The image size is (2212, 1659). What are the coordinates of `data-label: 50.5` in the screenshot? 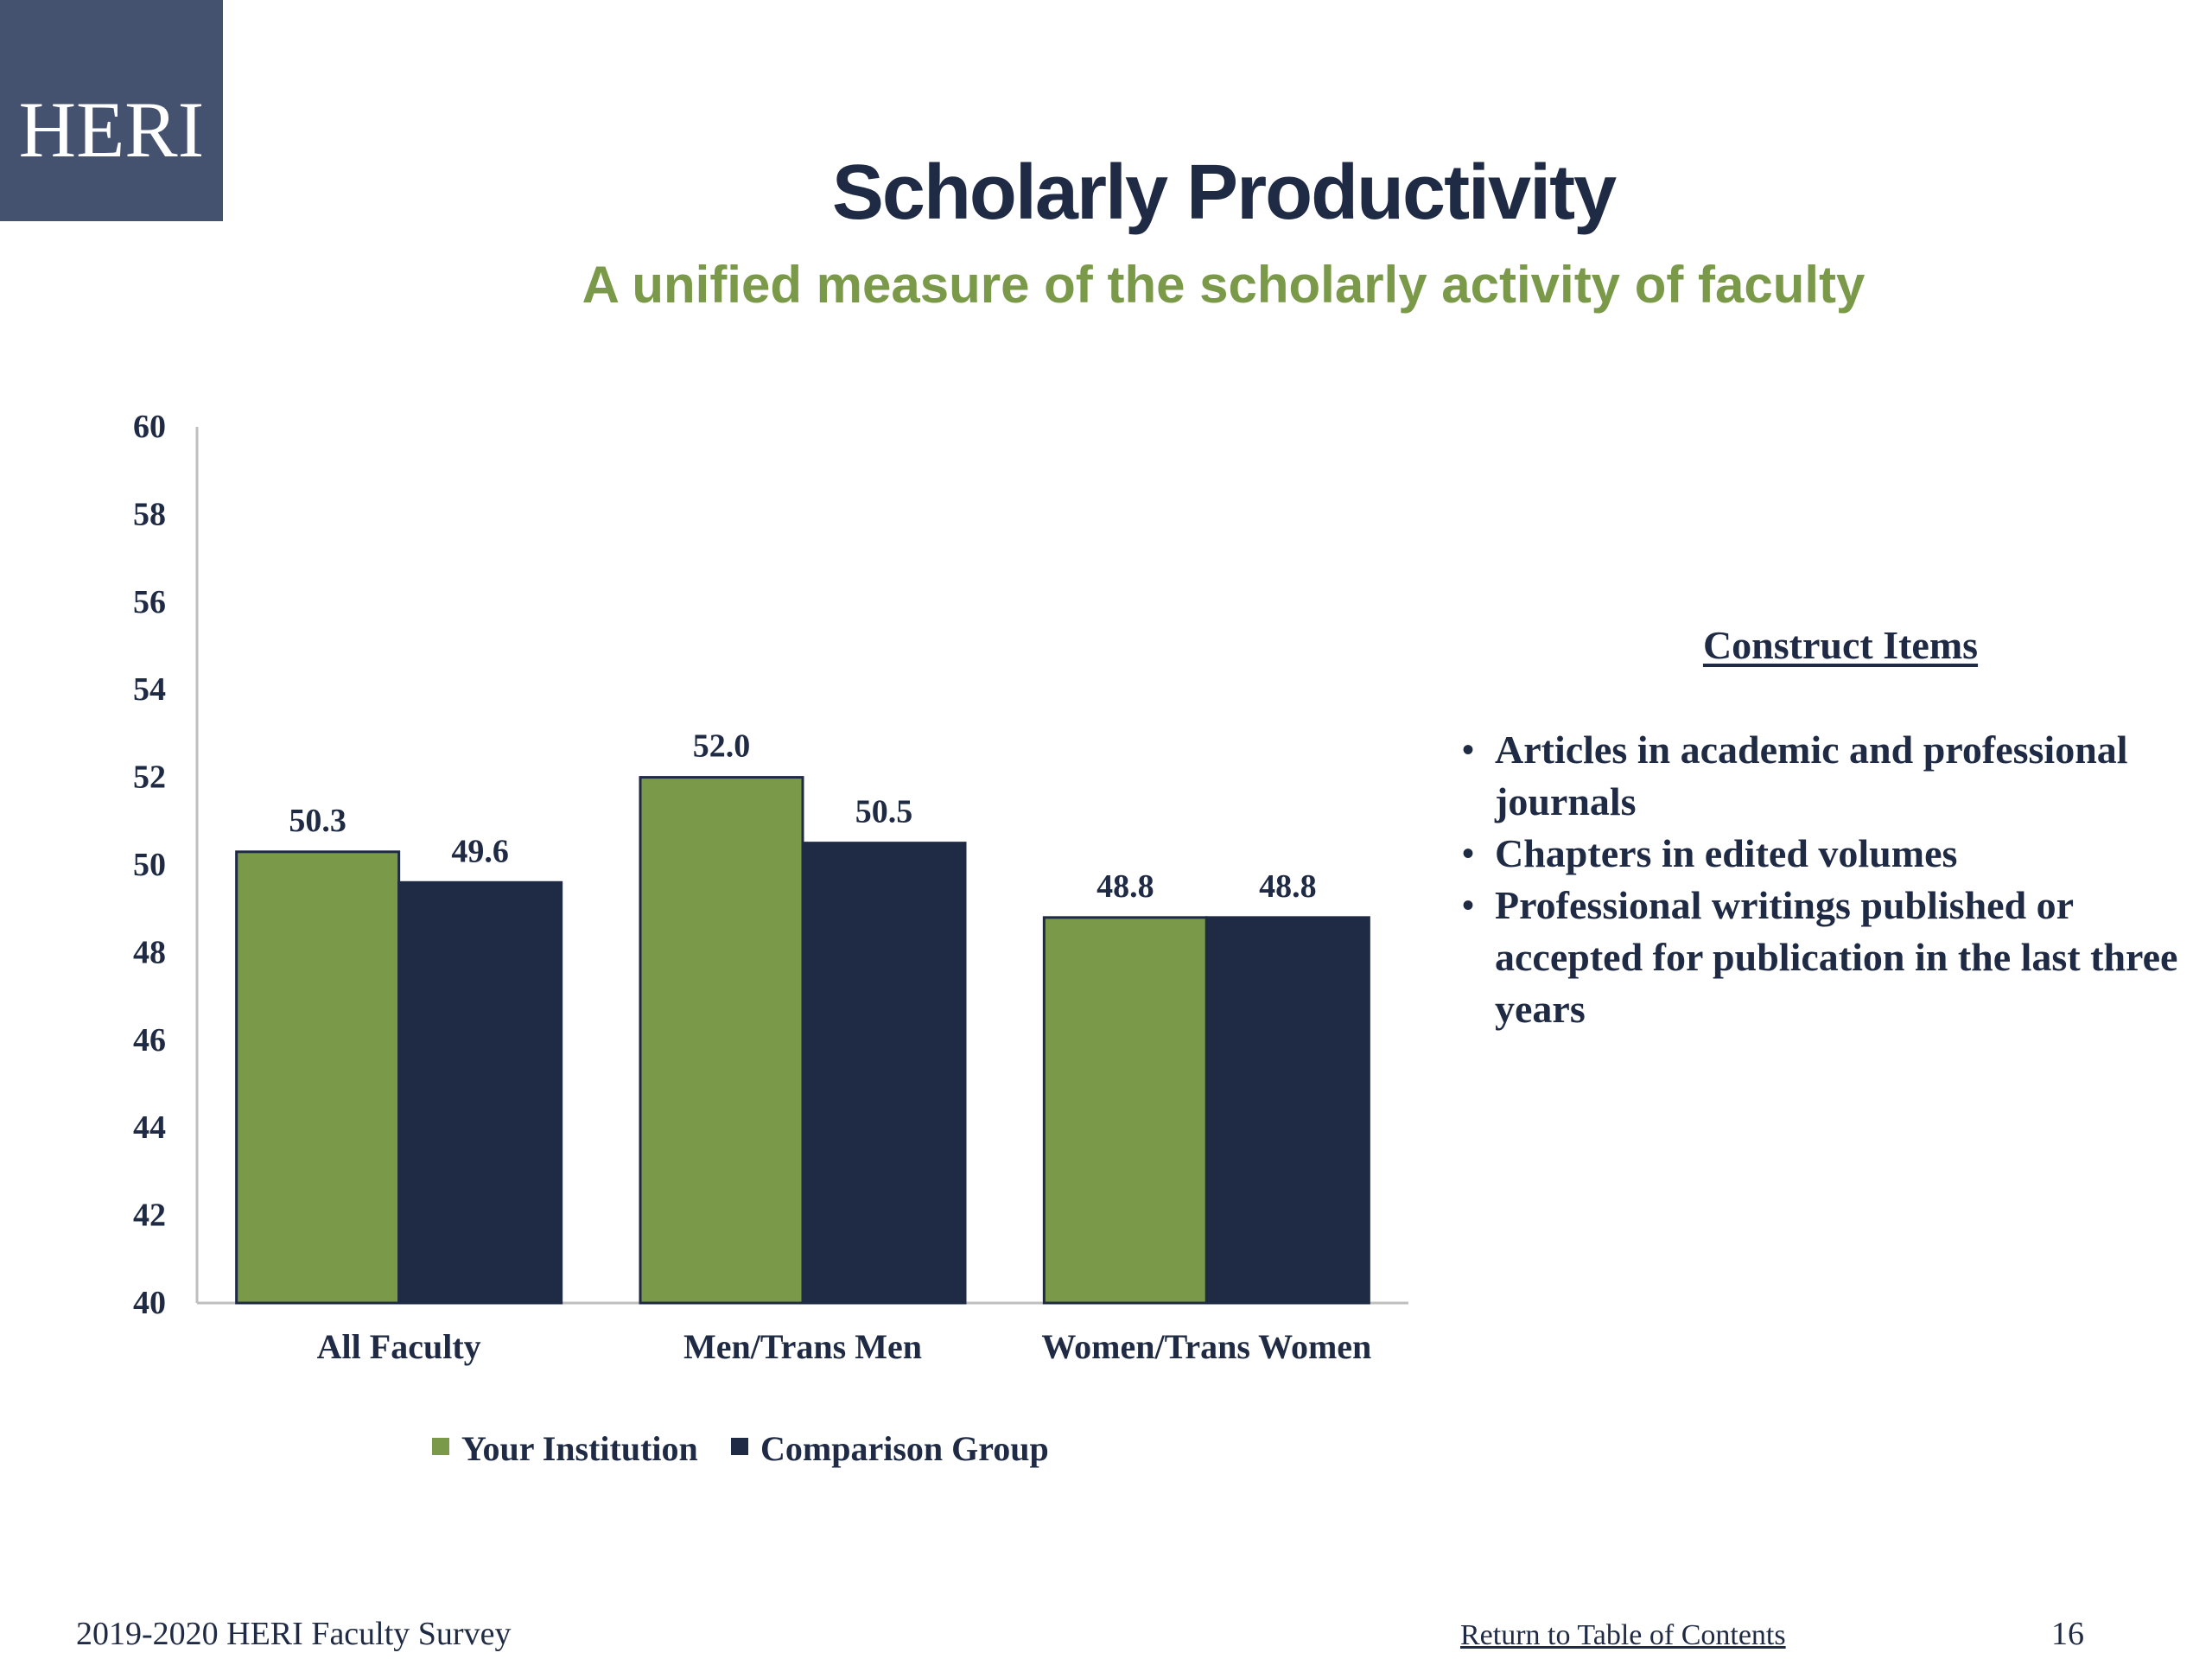 It's located at (884, 812).